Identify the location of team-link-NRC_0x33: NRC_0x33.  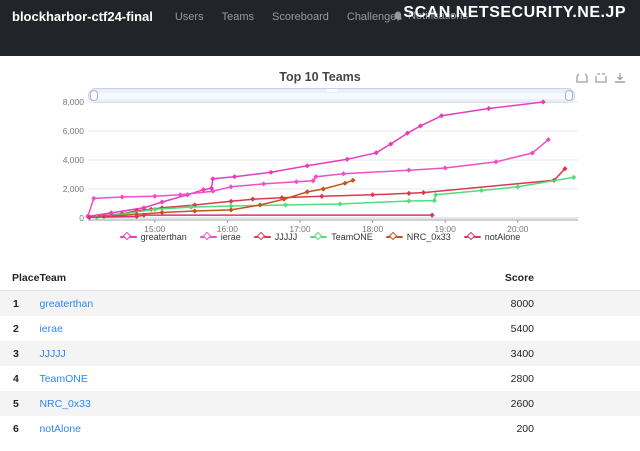
(65, 403).